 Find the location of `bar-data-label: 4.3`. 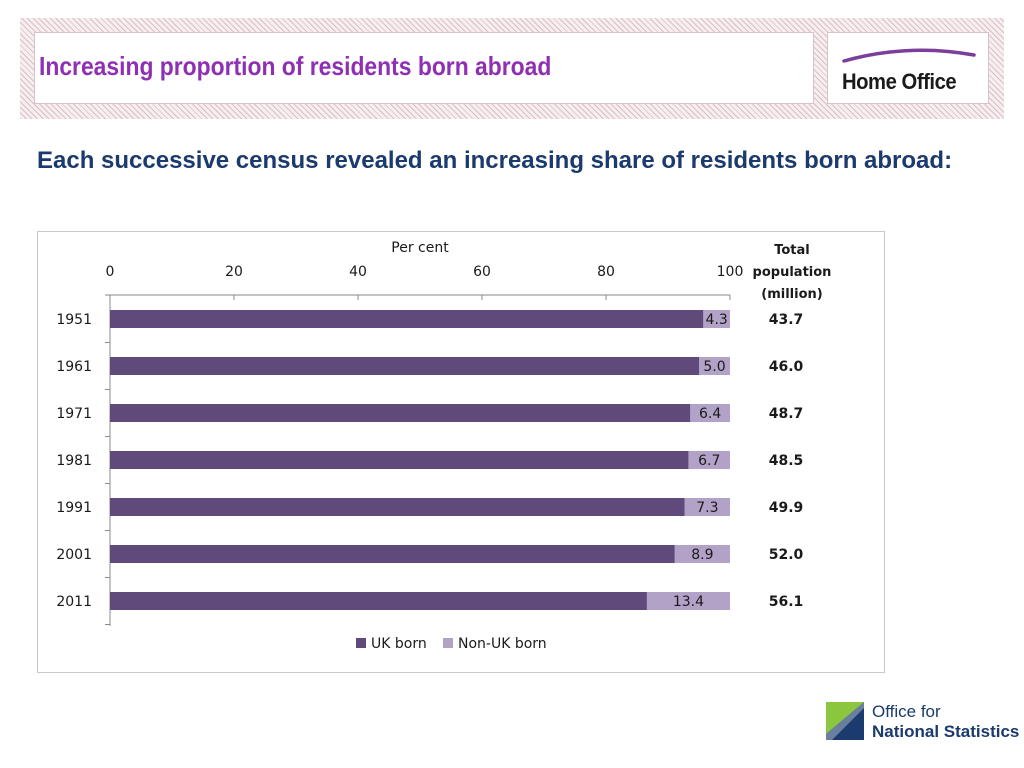

bar-data-label: 4.3 is located at coordinates (717, 320).